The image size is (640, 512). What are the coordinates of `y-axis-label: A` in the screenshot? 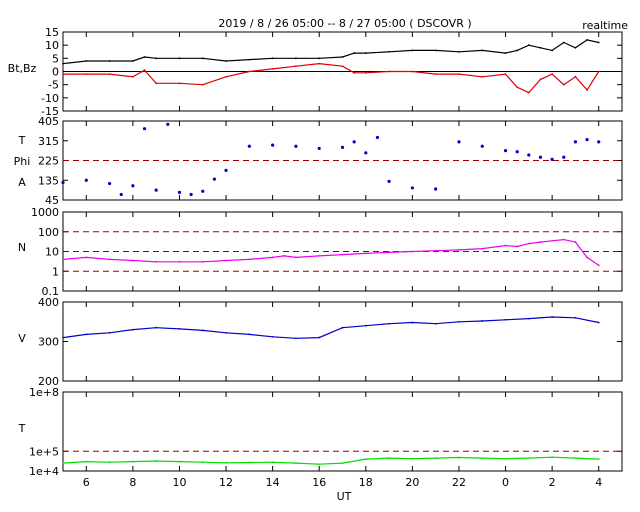 It's located at (22, 182).